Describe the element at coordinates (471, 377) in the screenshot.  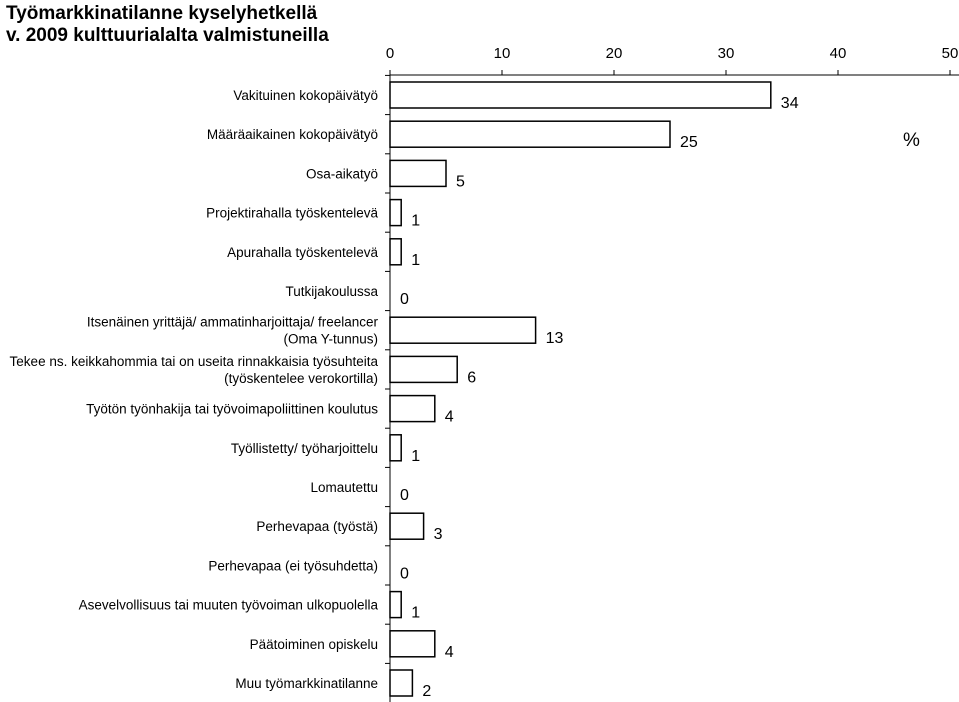
I see `data-label: 6` at that location.